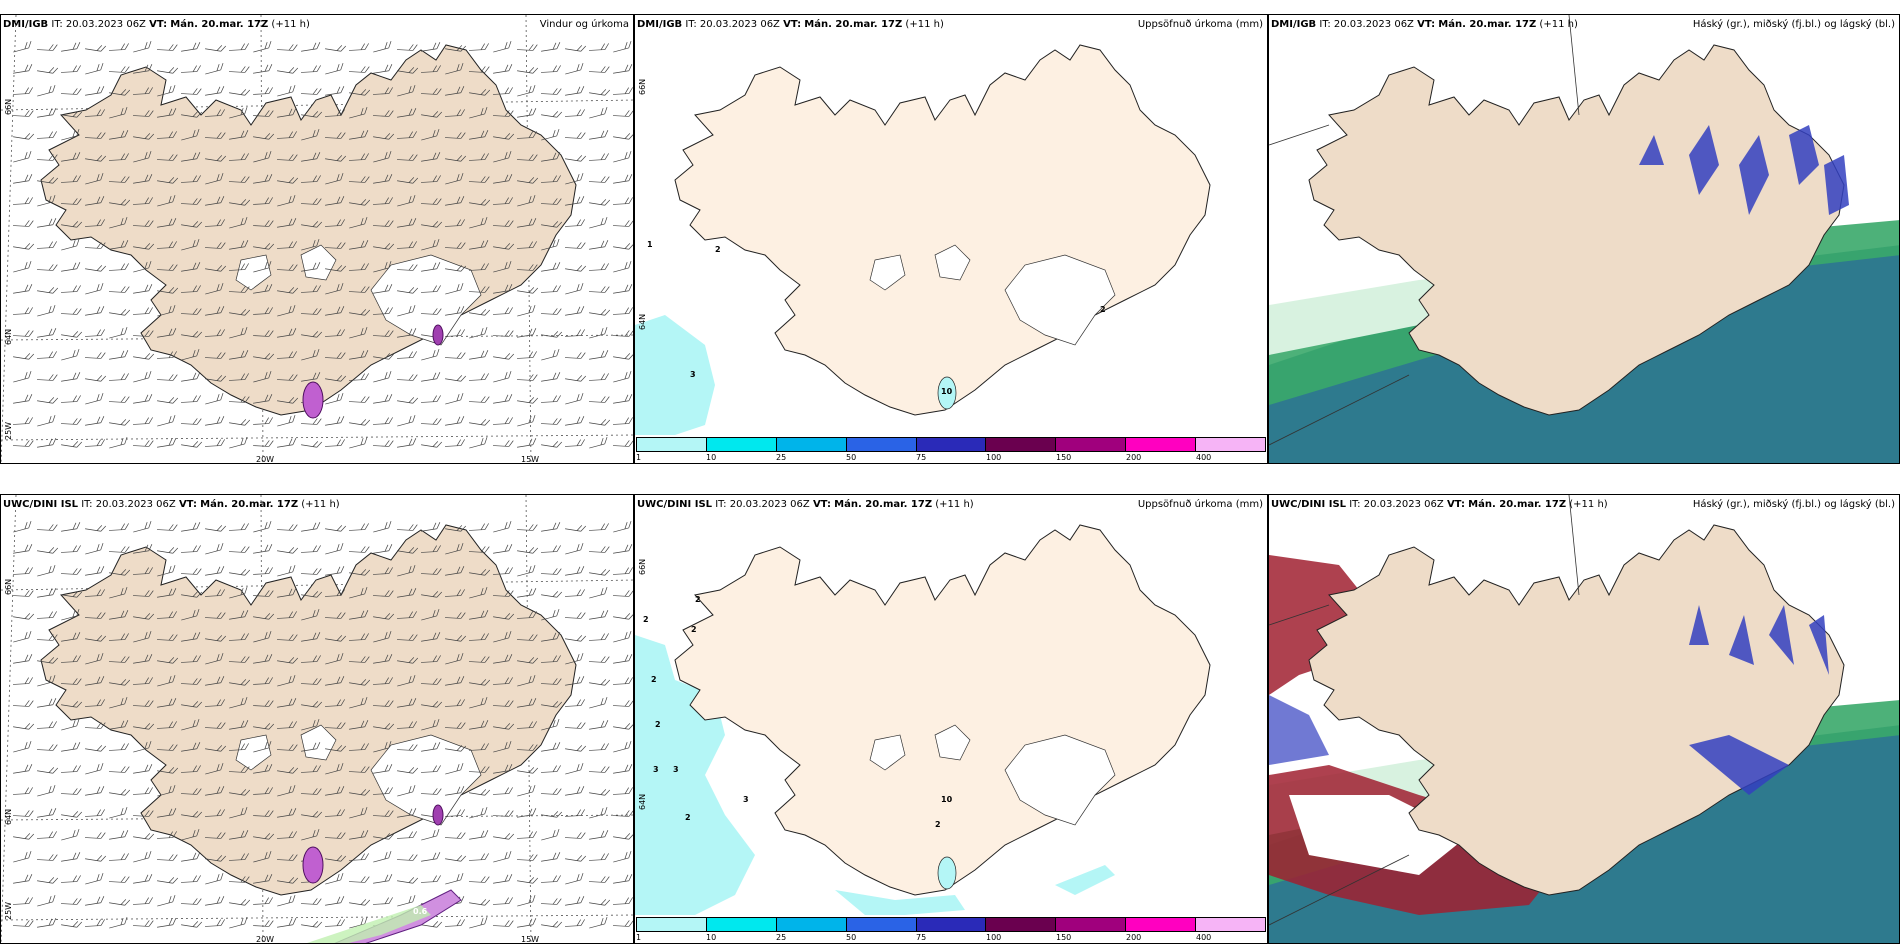 The width and height of the screenshot is (1900, 950). What do you see at coordinates (675, 504) in the screenshot?
I see `model-name: UWC/DINI ISL` at bounding box center [675, 504].